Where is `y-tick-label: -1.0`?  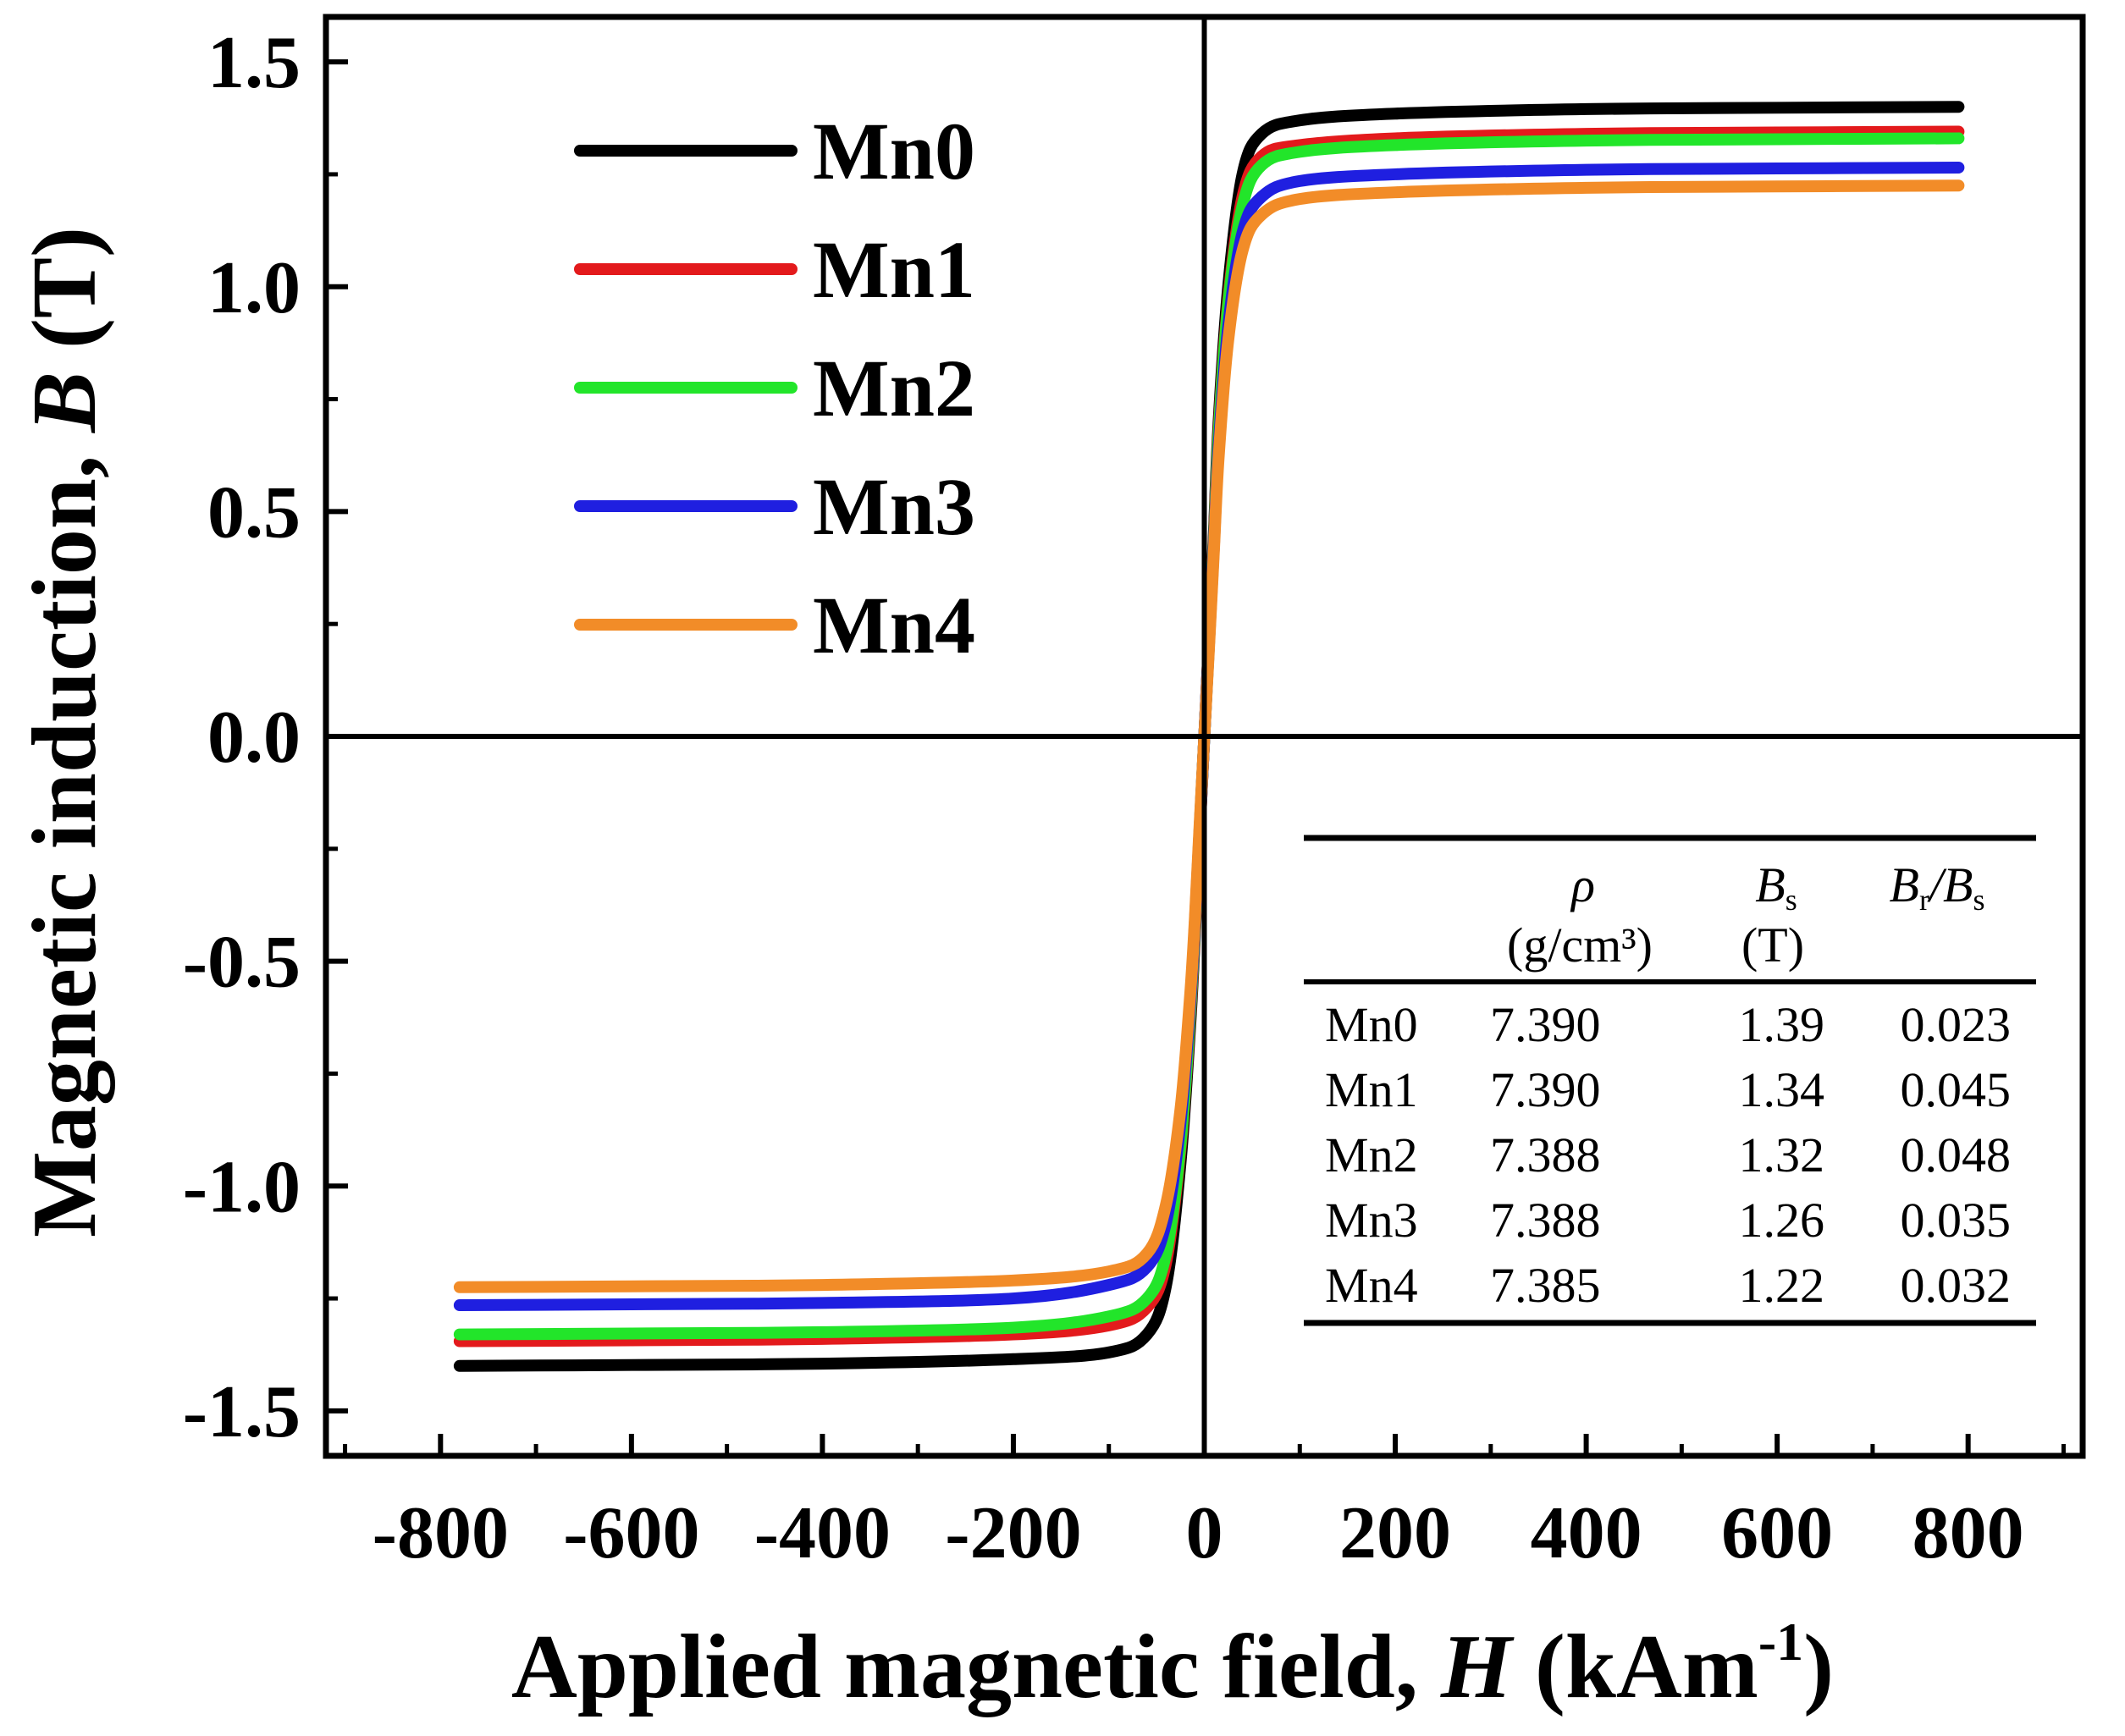 y-tick-label: -1.0 is located at coordinates (242, 1187).